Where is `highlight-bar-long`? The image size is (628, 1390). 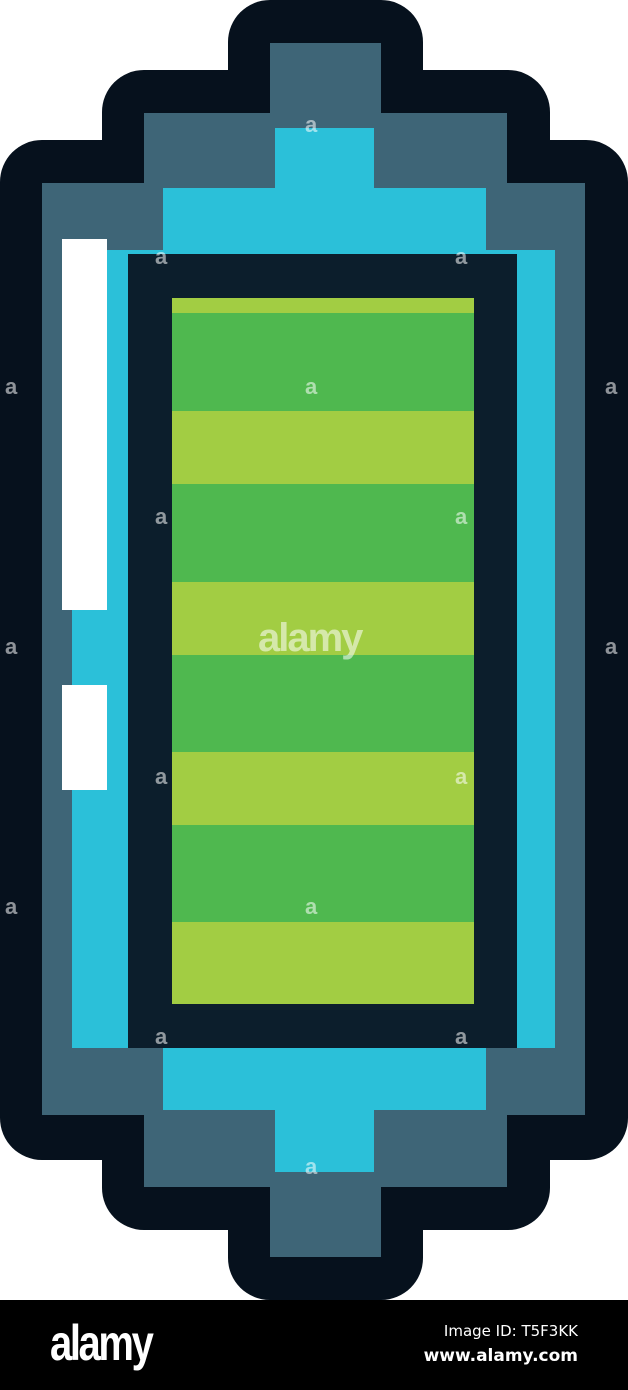
highlight-bar-long is located at coordinates (84, 424).